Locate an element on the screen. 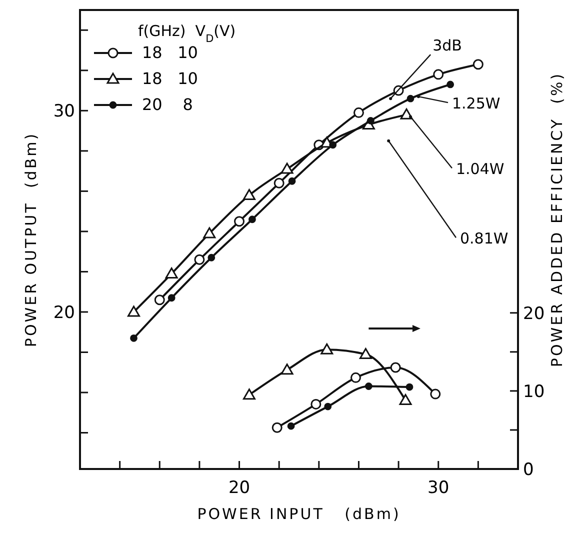 This screenshot has width=584, height=533. annotation: 0.81W is located at coordinates (484, 239).